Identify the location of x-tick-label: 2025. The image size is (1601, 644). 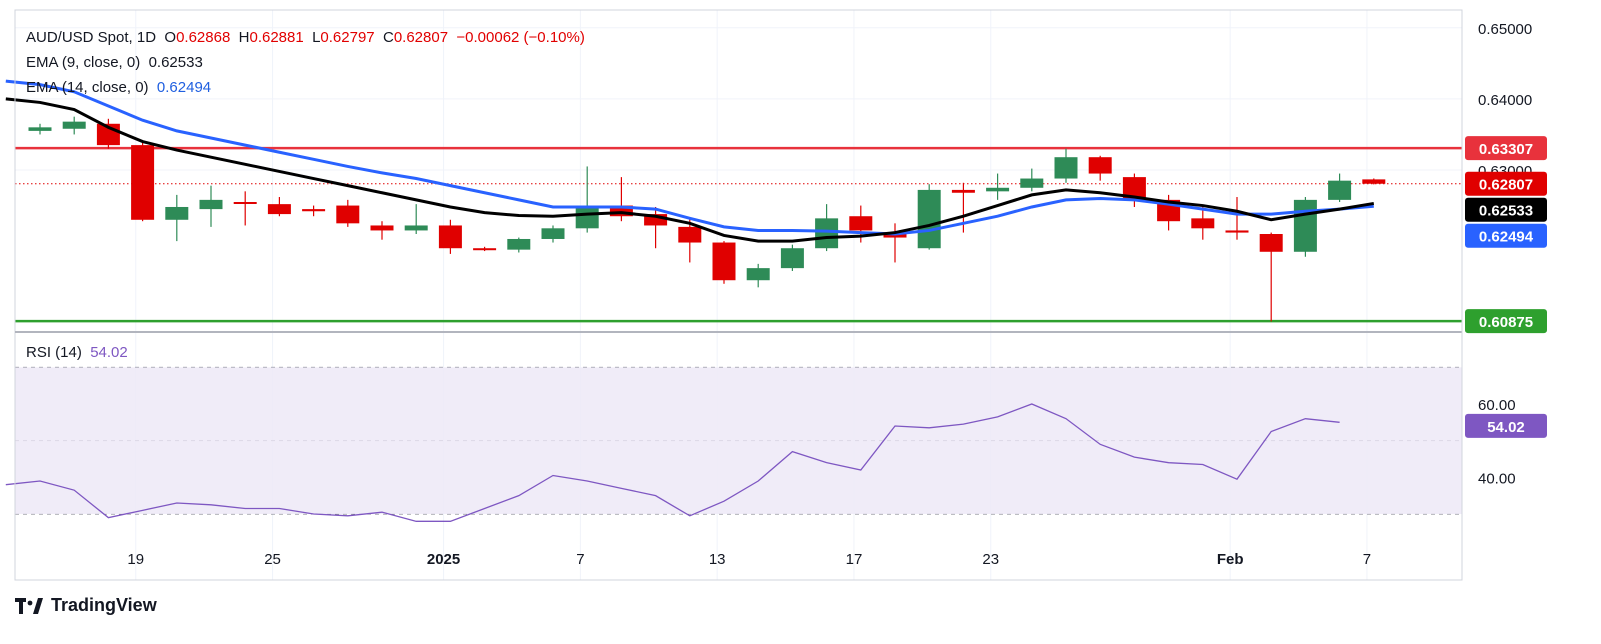
(443, 559).